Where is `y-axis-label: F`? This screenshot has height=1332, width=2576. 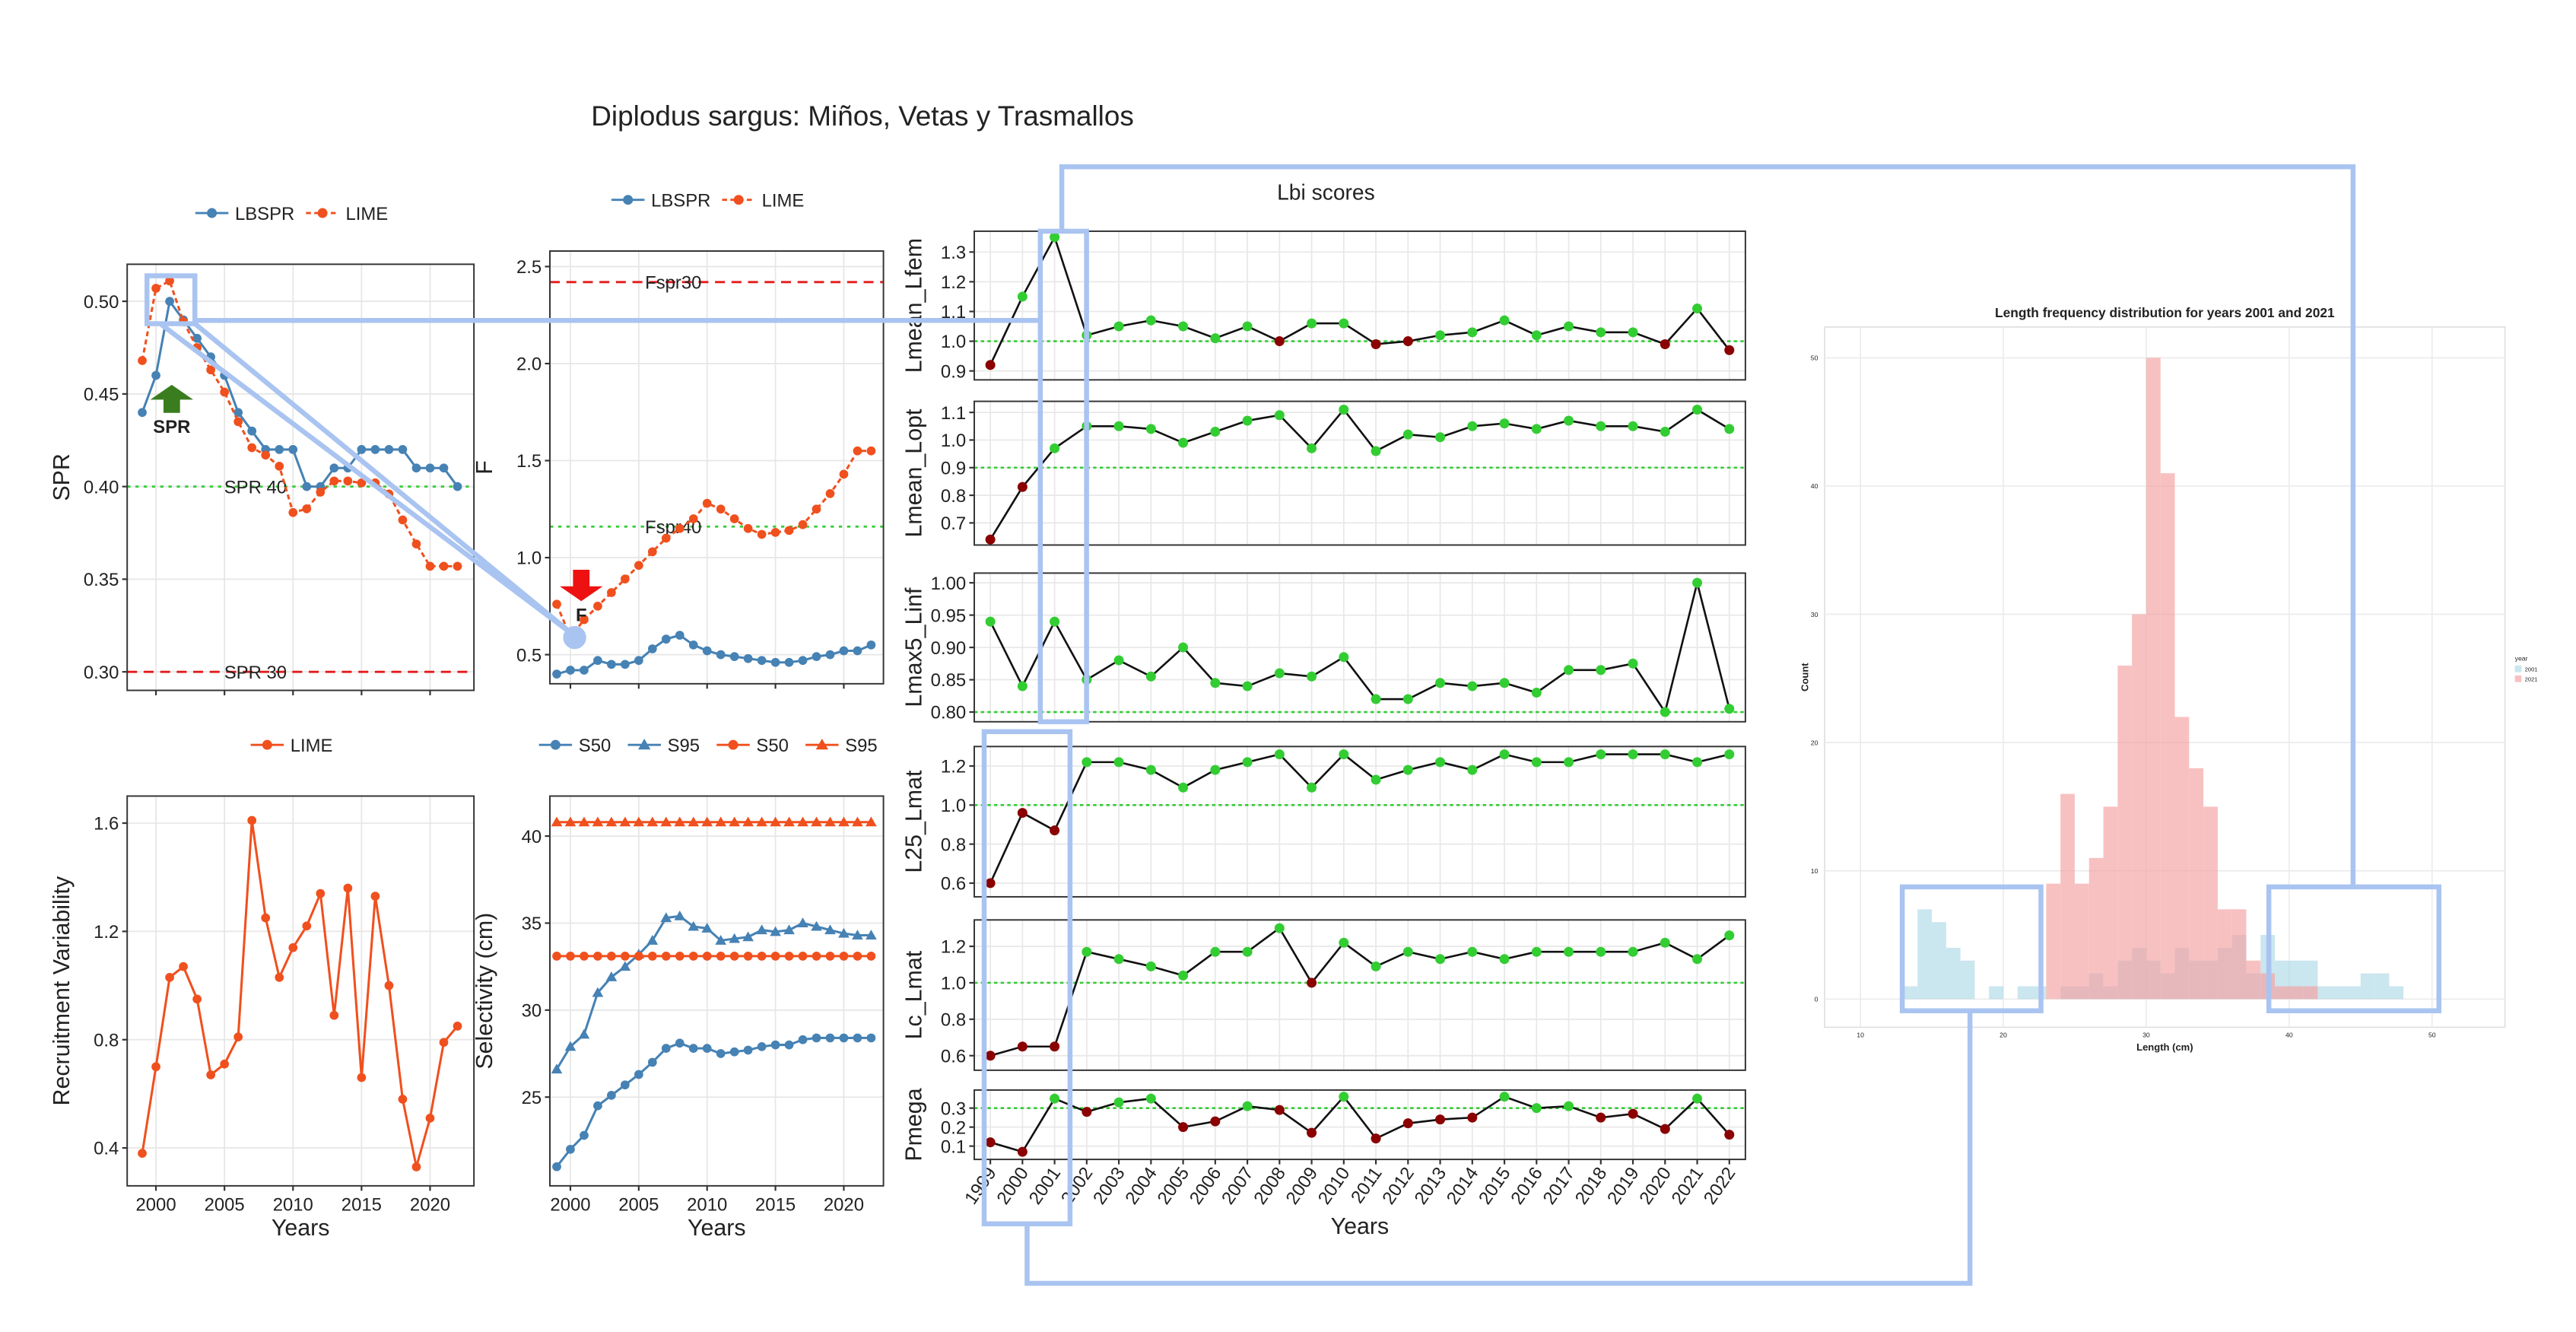 y-axis-label: F is located at coordinates (484, 467).